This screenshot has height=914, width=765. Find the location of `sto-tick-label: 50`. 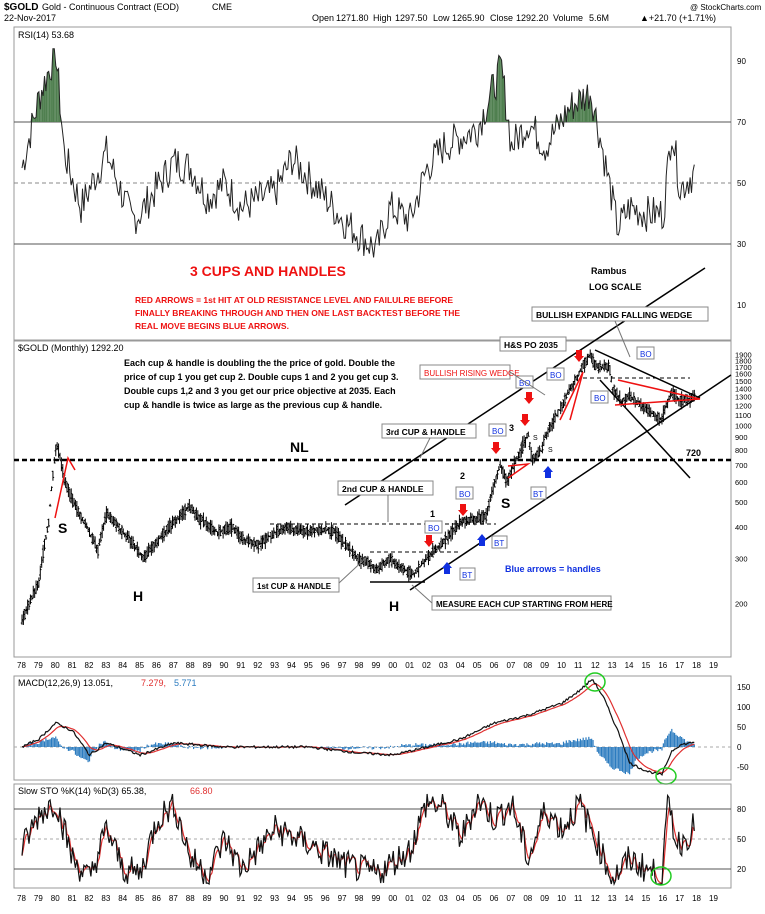

sto-tick-label: 50 is located at coordinates (741, 839).